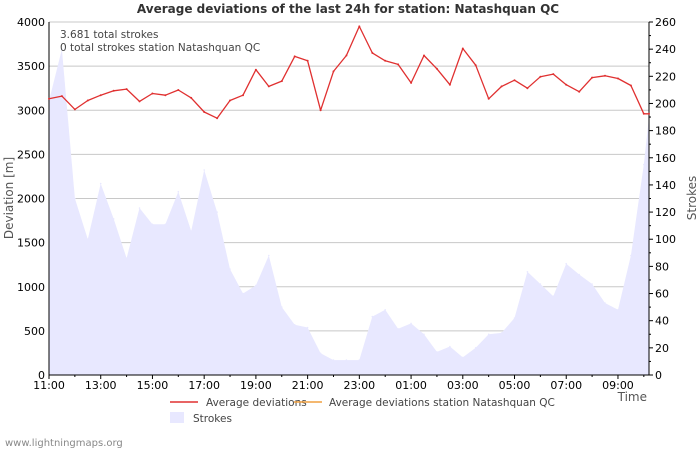  I want to click on y2-tick-label: 260, so click(665, 22).